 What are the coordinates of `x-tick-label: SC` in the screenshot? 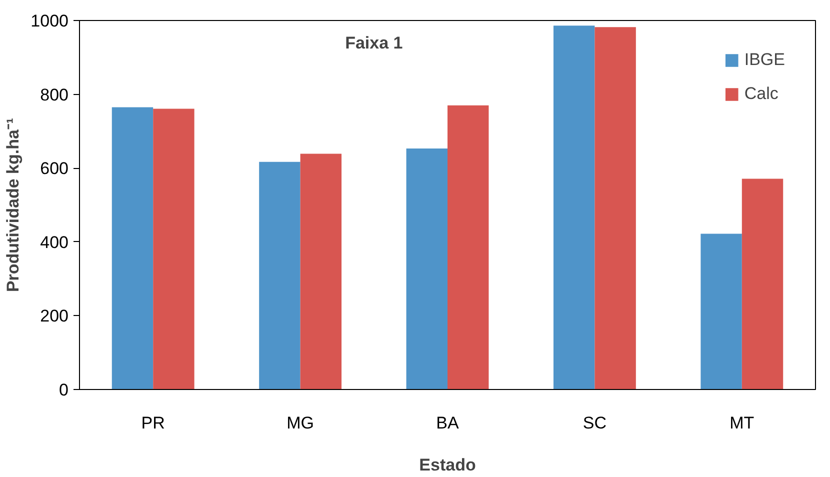 It's located at (594, 423).